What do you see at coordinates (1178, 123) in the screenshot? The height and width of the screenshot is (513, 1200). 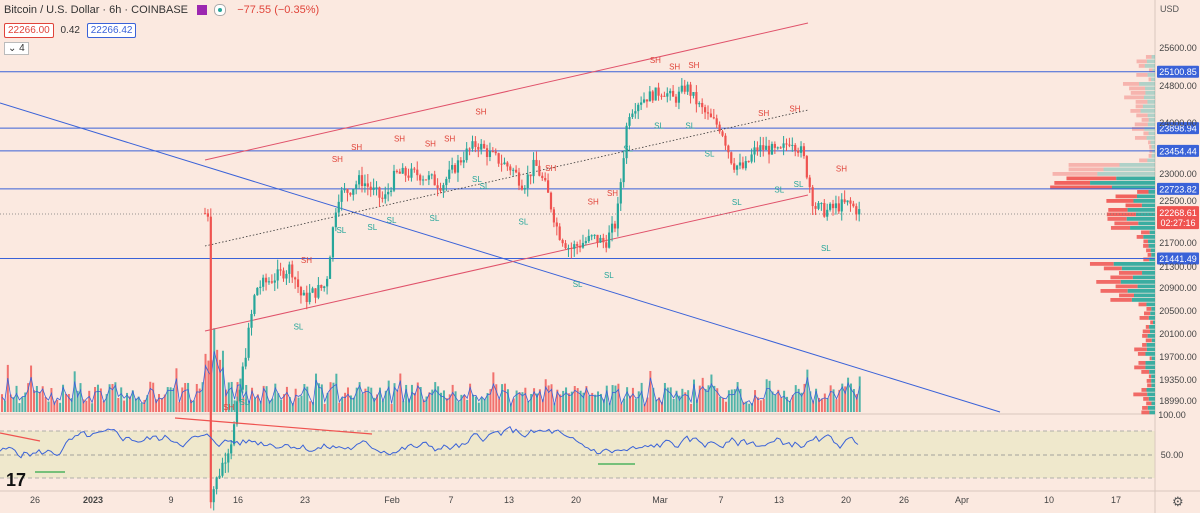 I see `price-tick-label: 24000.00` at bounding box center [1178, 123].